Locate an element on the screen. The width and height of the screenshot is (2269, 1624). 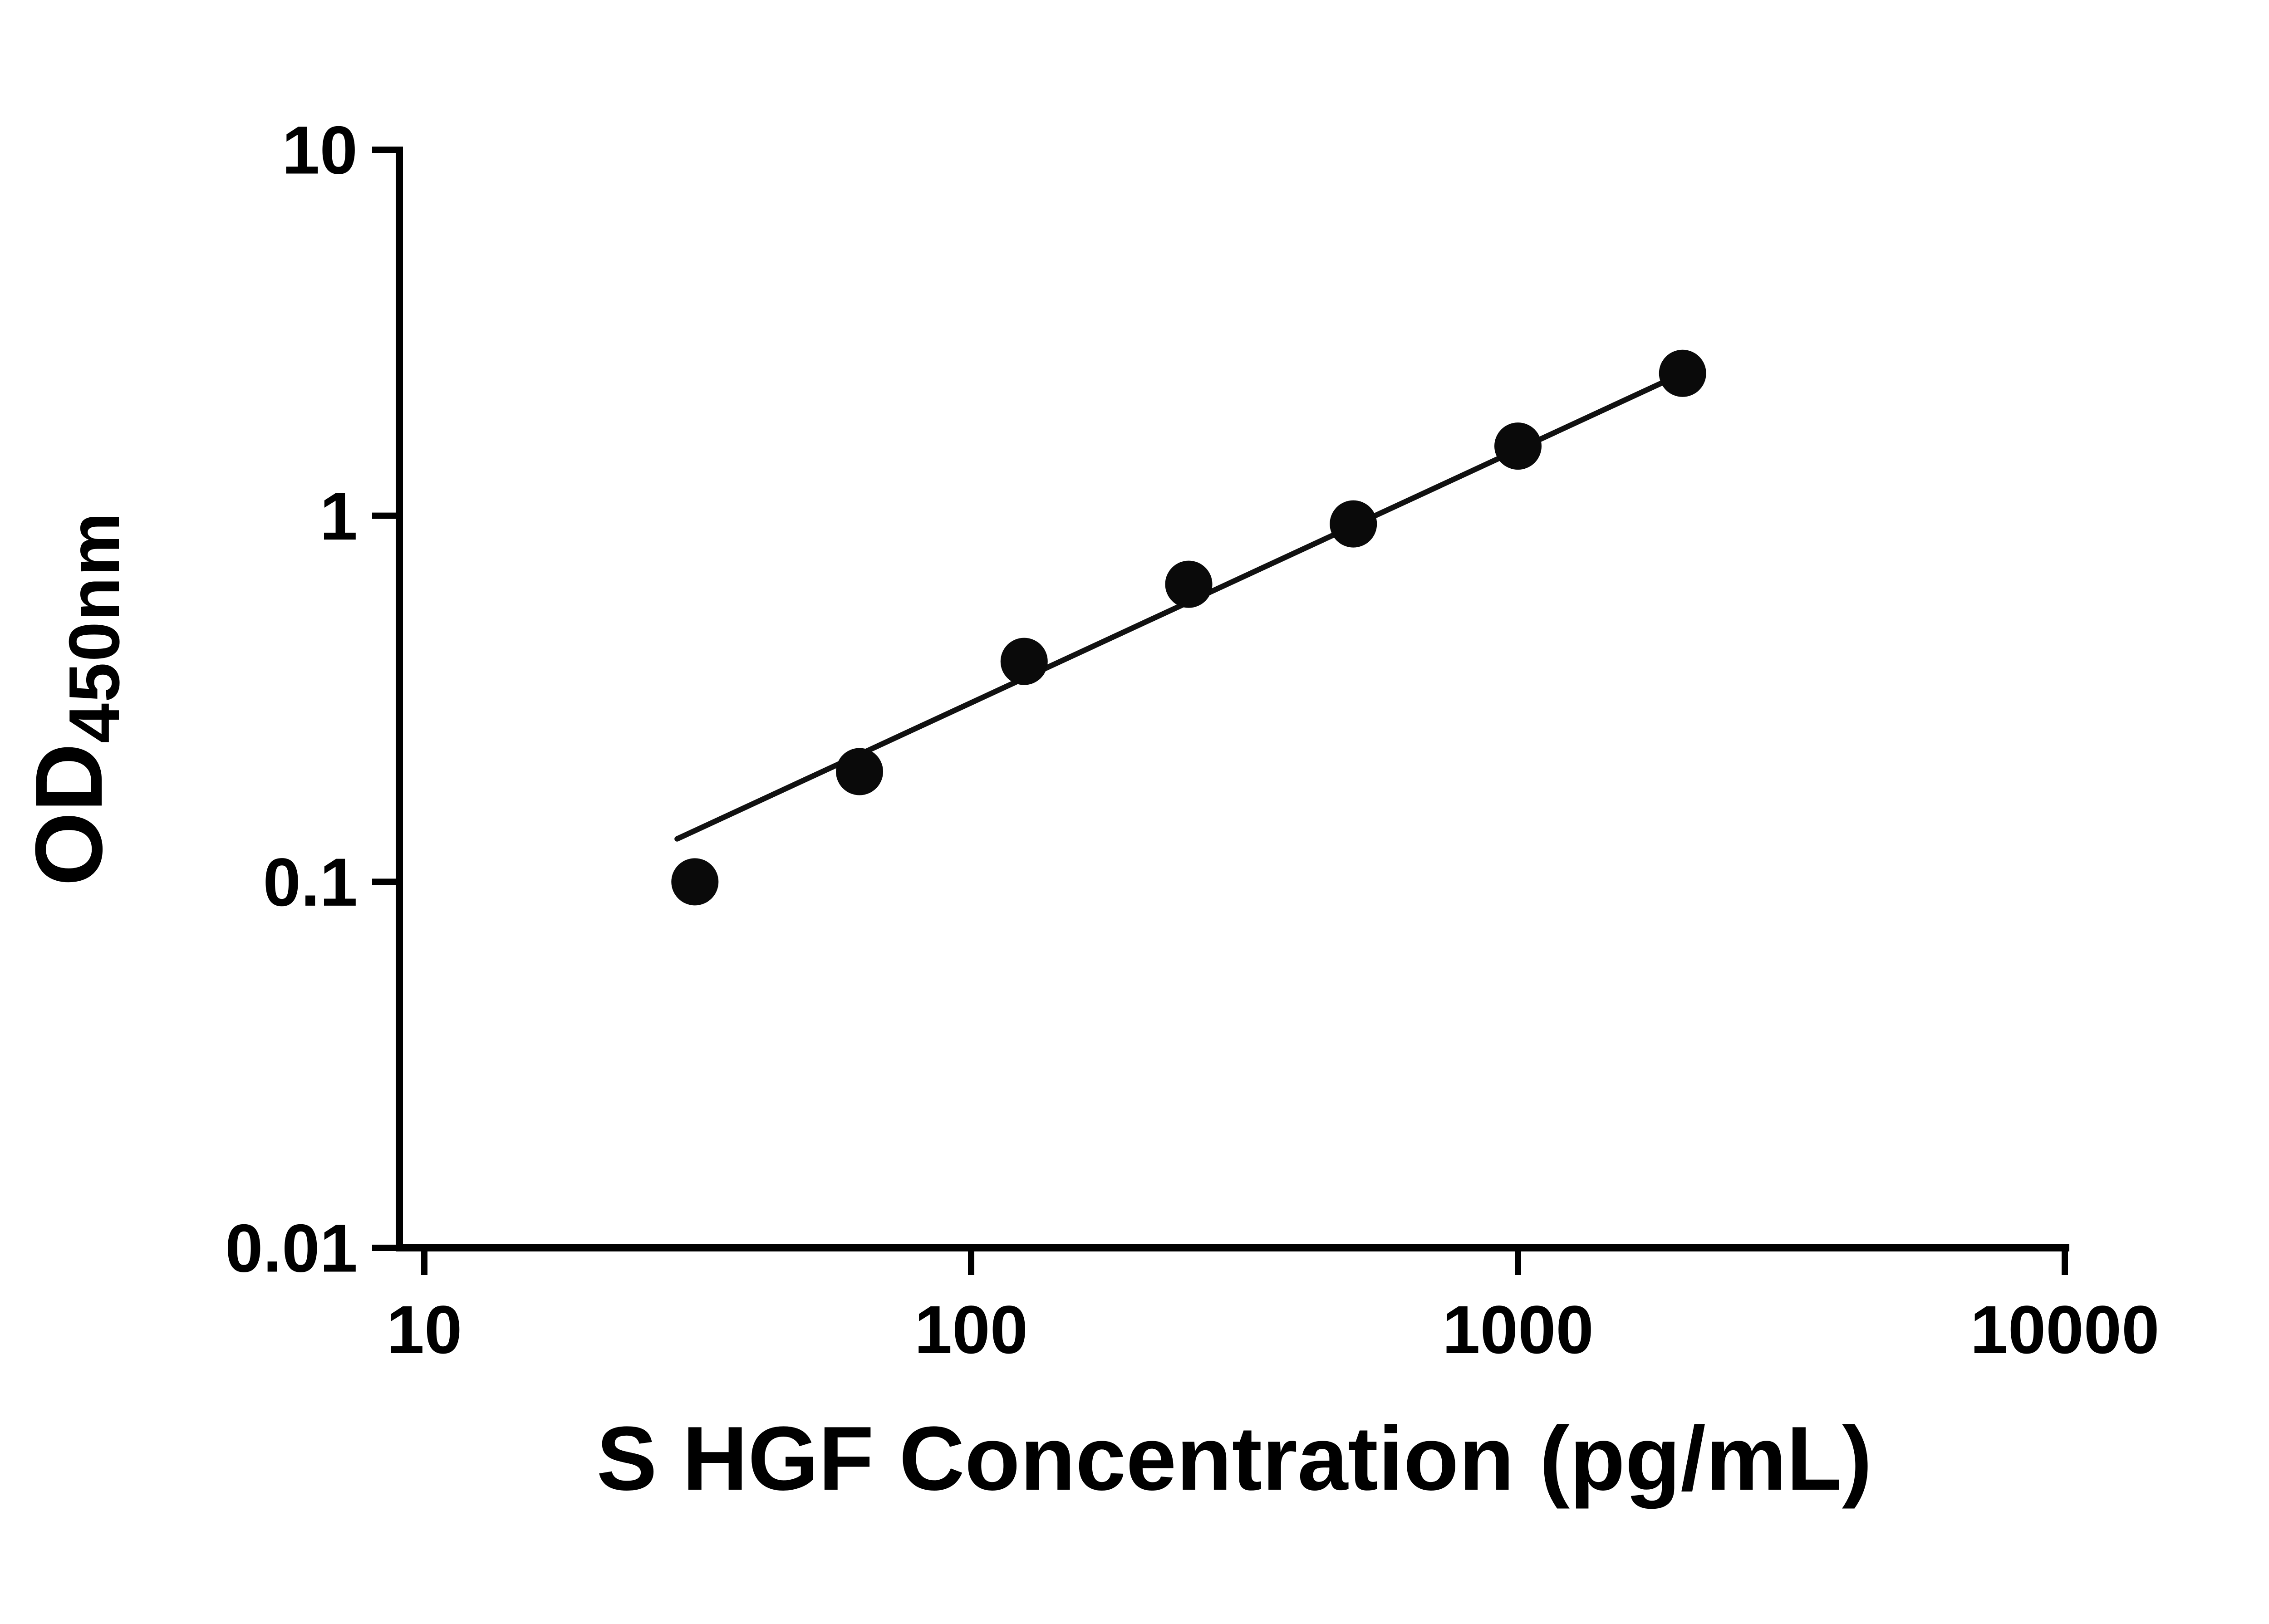
y-tick-label: 0.01 is located at coordinates (291, 1248).